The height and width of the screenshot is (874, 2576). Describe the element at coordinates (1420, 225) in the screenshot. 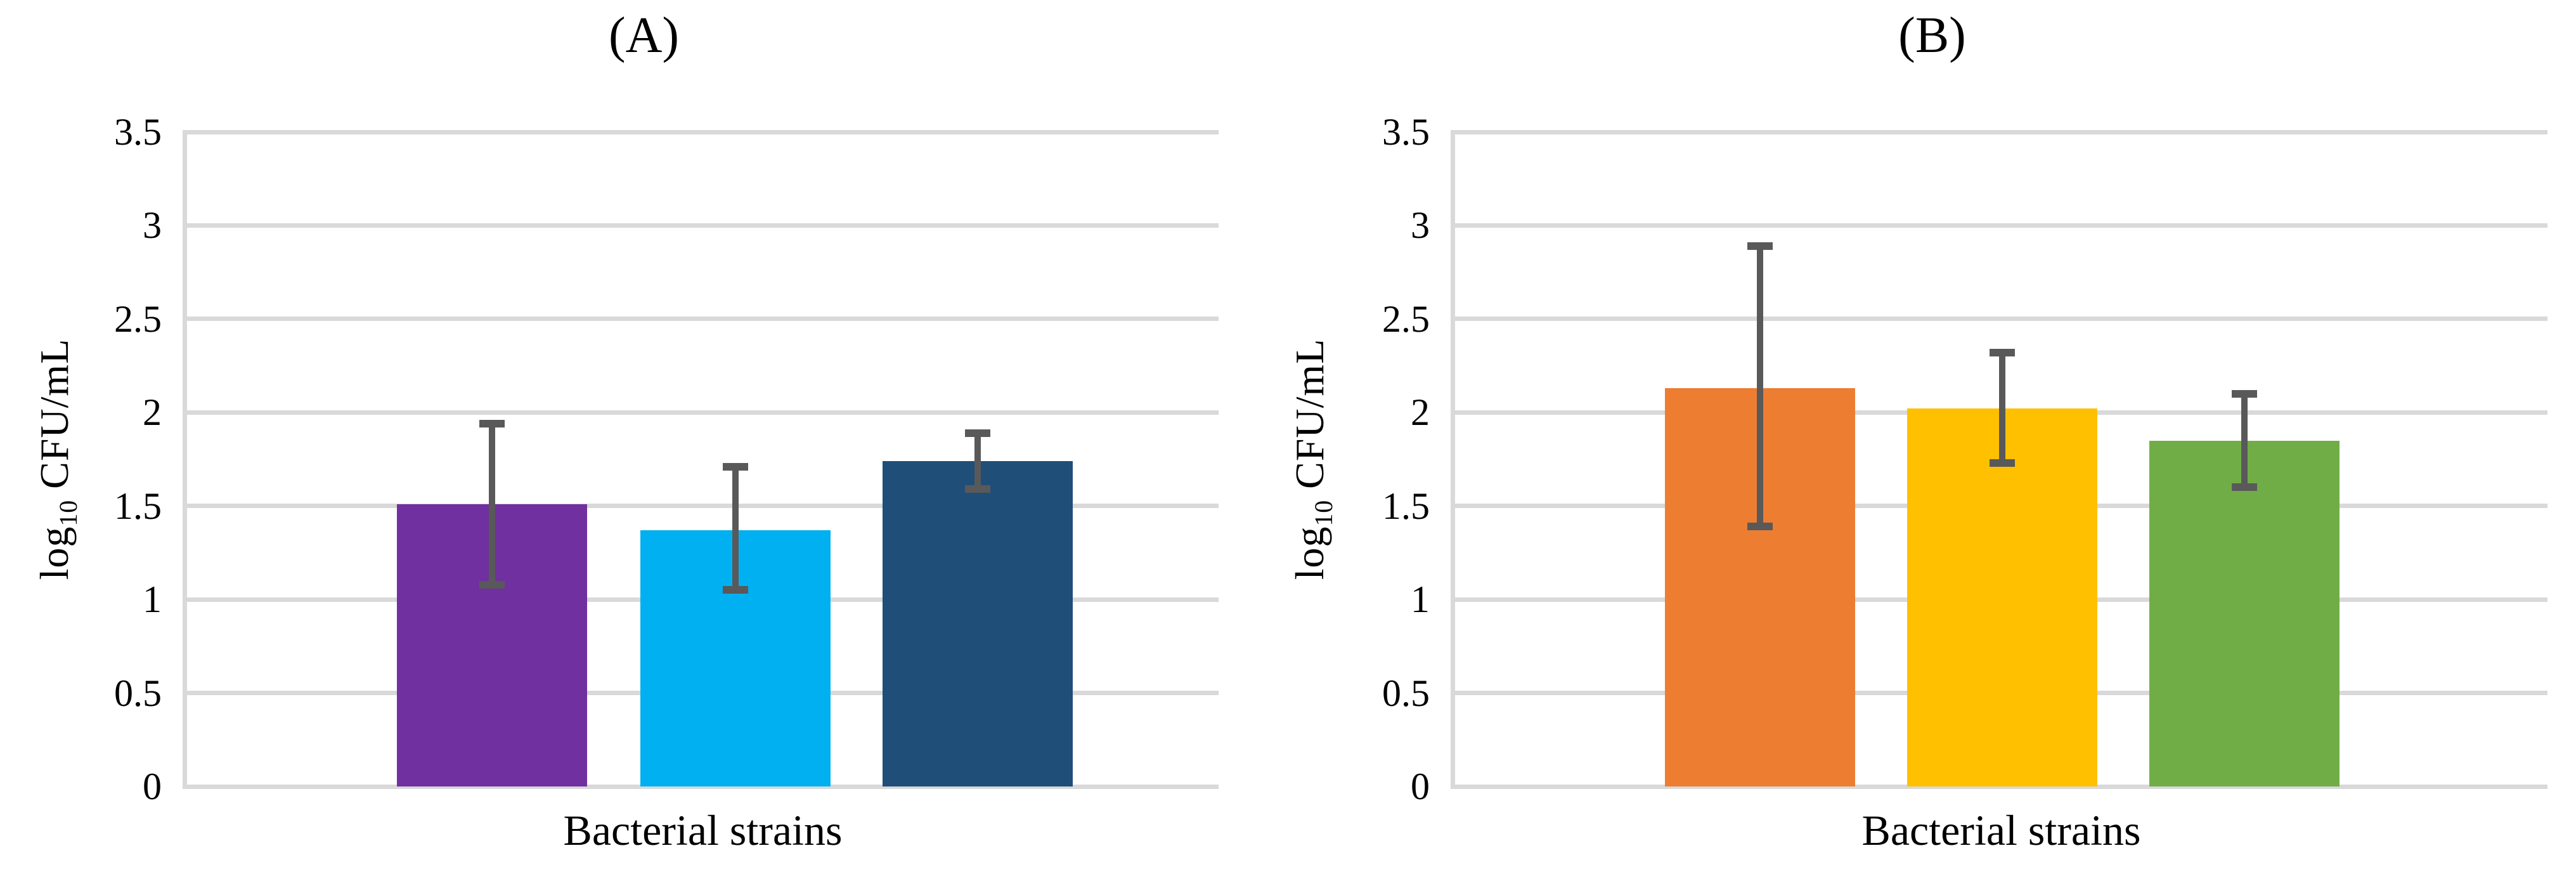

I see `panel-b-ytick-3: 3` at that location.